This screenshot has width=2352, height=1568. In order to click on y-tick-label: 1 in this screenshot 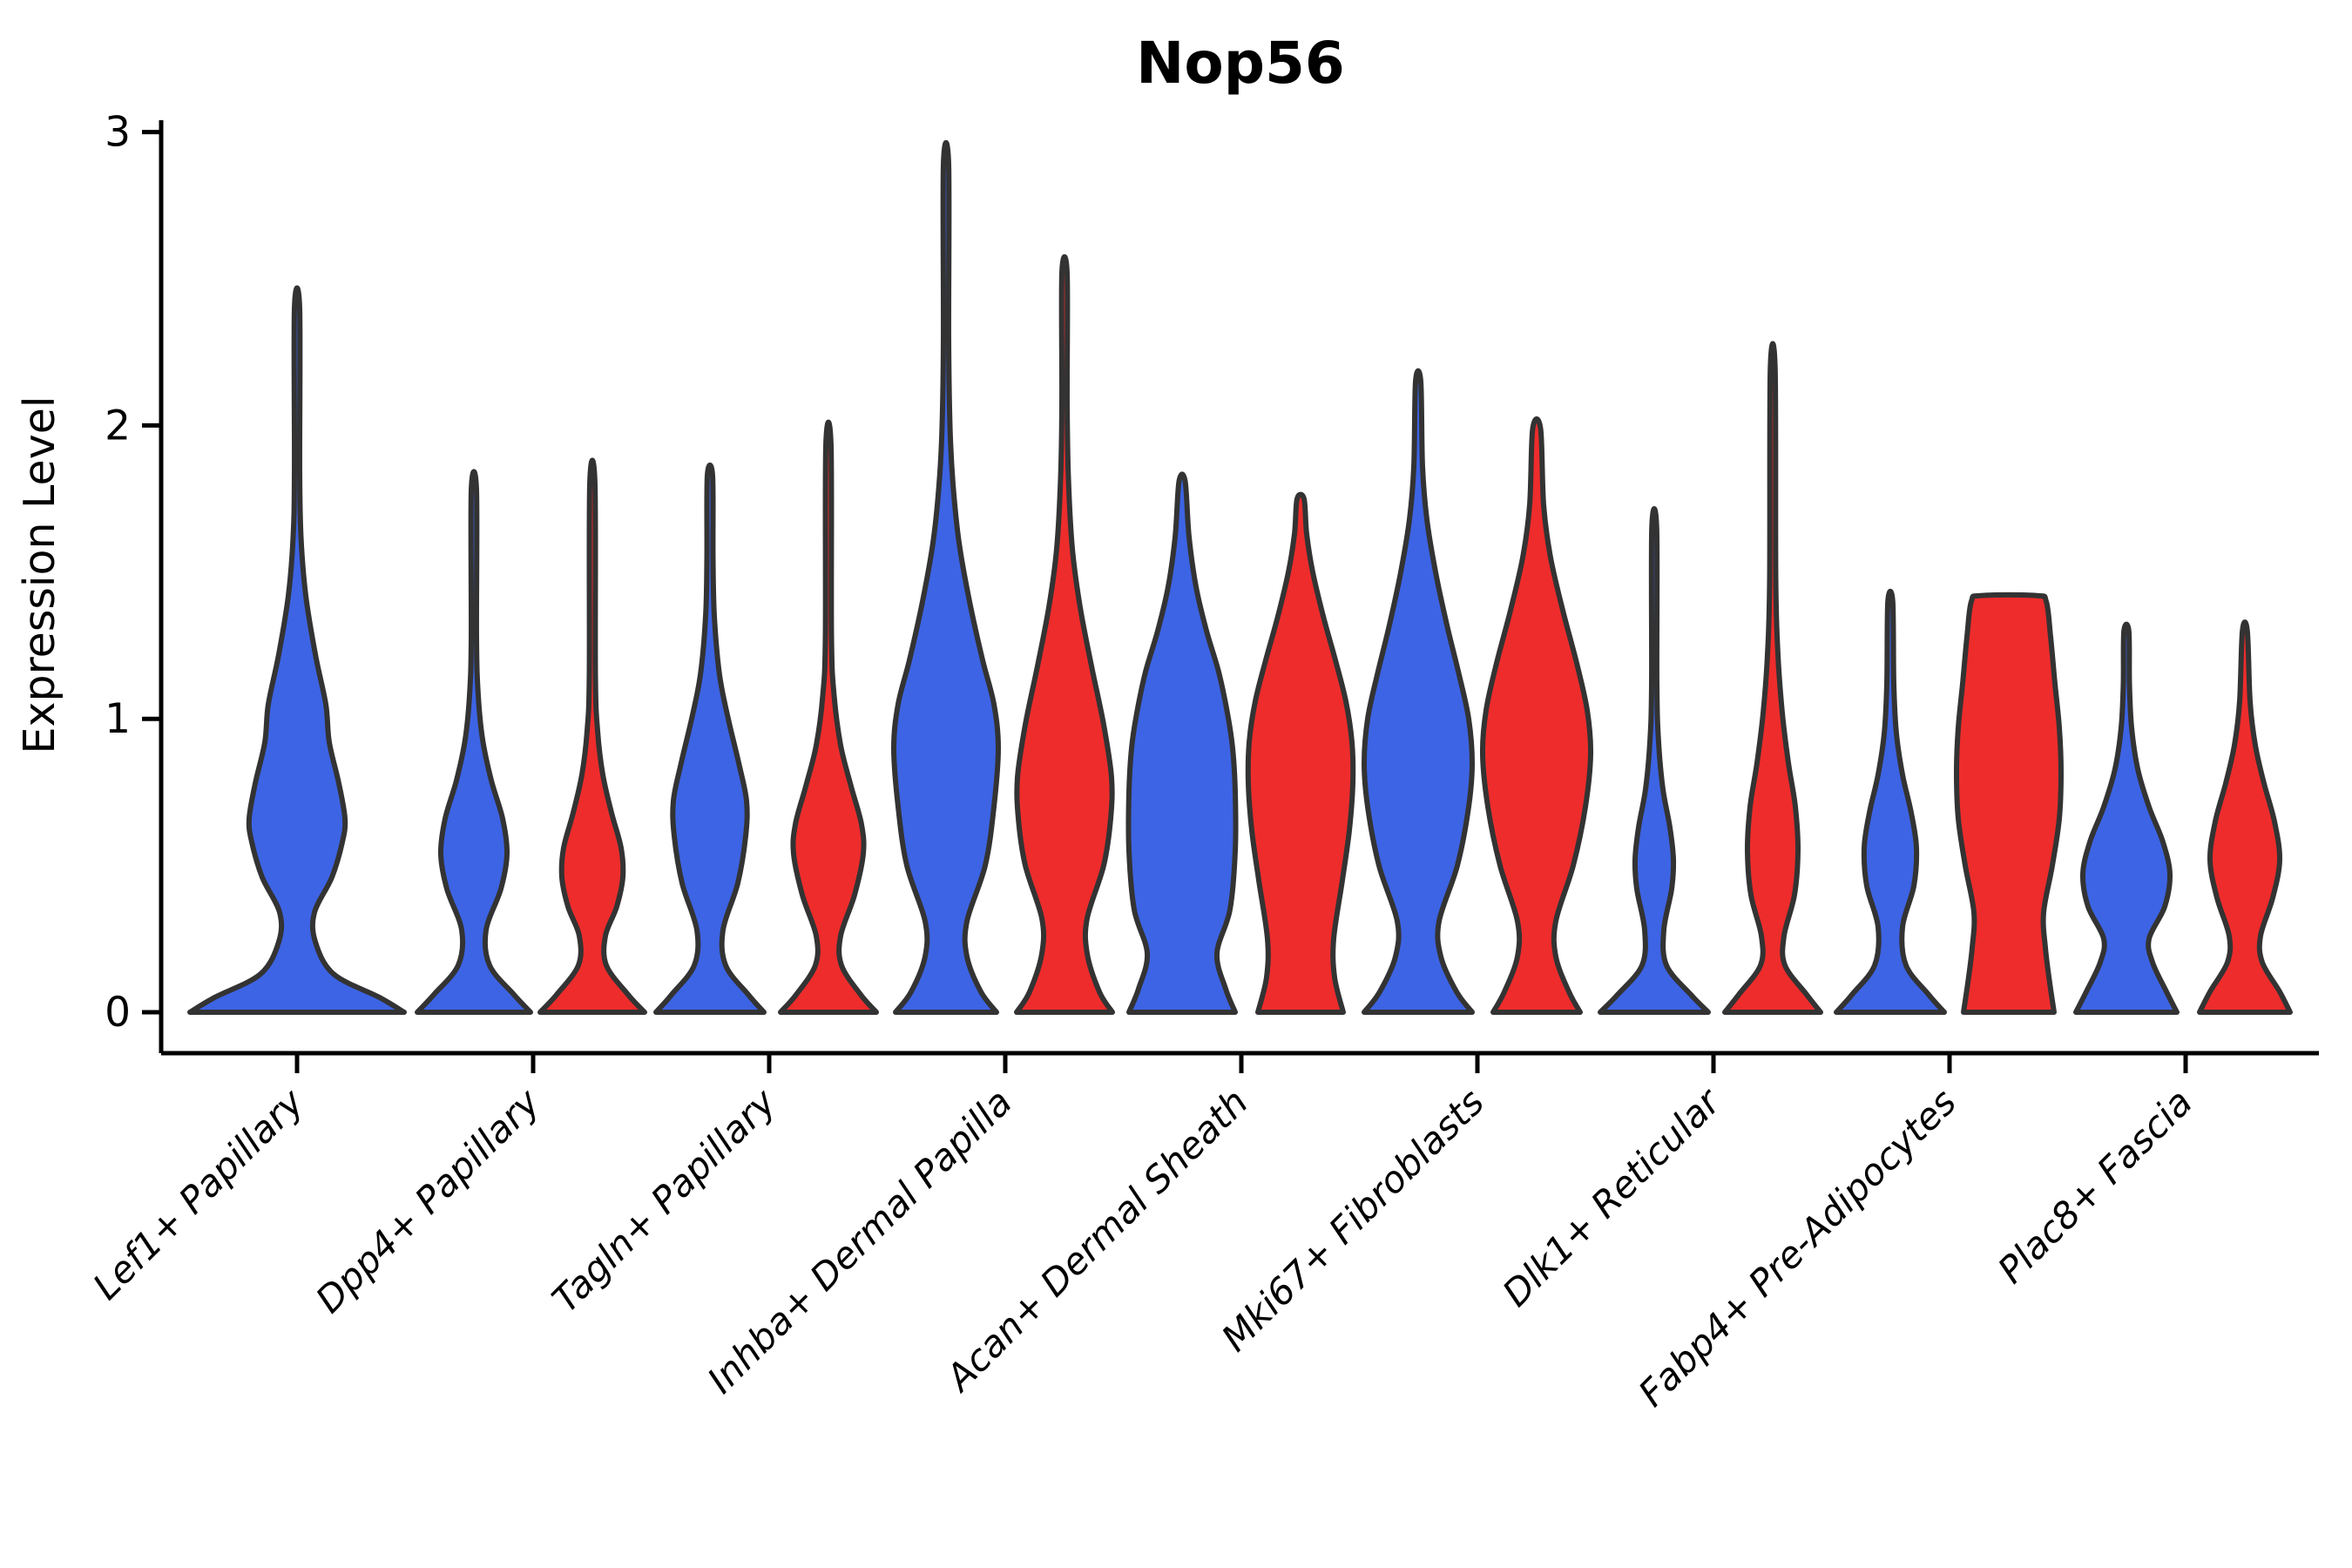, I will do `click(118, 719)`.